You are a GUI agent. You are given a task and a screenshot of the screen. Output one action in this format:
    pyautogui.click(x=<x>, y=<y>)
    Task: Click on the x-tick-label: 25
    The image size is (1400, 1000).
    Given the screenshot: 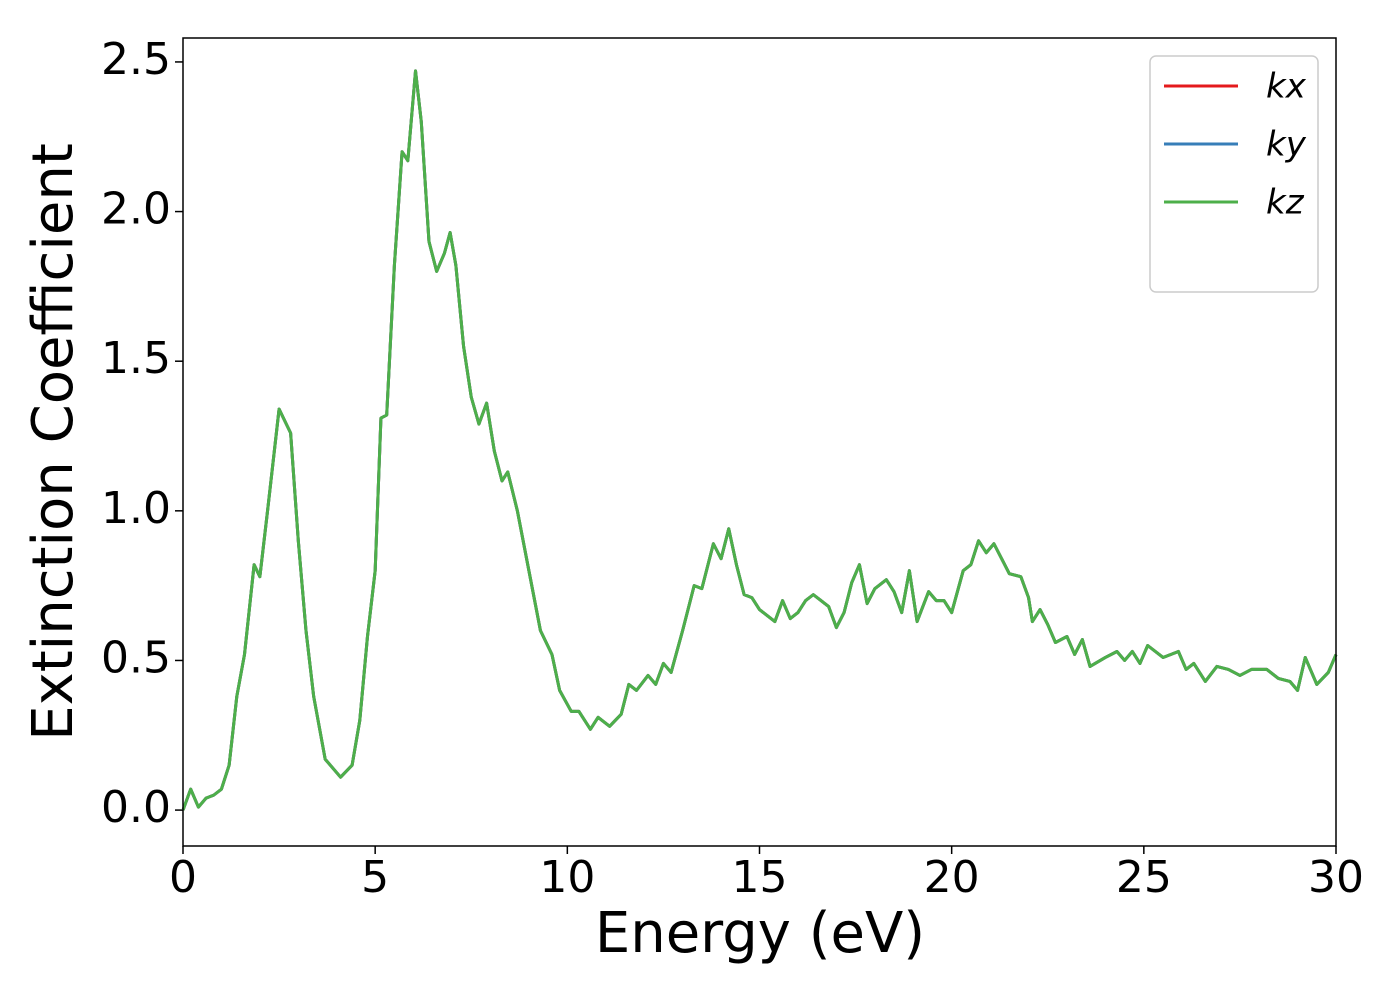 What is the action you would take?
    pyautogui.click(x=1144, y=877)
    